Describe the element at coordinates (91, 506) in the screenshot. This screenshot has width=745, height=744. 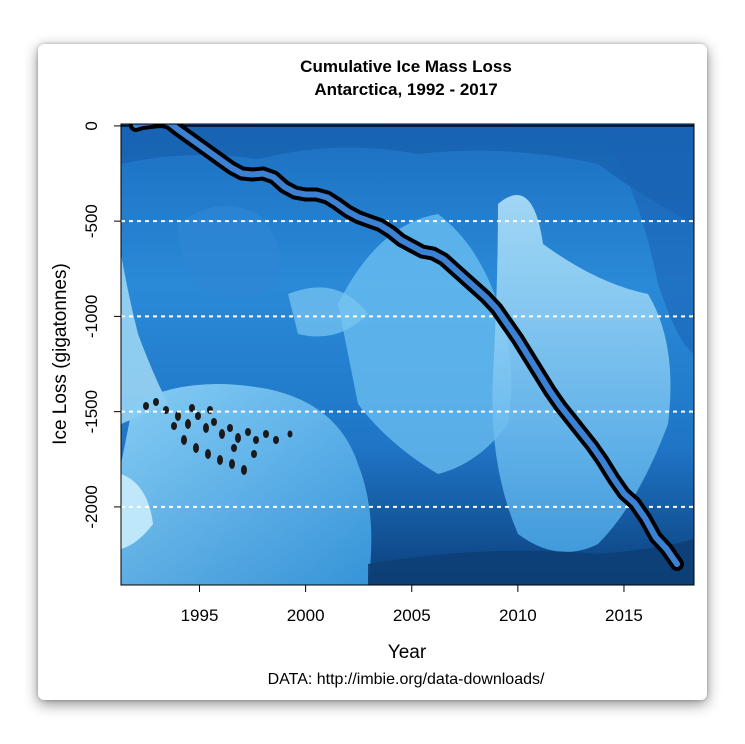
I see `y-tick-label: -2000` at that location.